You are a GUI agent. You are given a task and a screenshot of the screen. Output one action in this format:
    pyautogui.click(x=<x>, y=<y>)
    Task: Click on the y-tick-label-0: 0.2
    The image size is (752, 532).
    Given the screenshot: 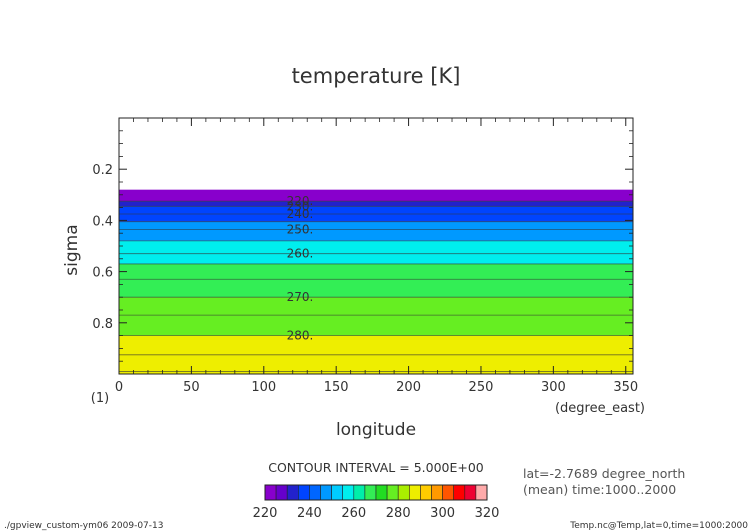 What is the action you would take?
    pyautogui.click(x=102, y=170)
    